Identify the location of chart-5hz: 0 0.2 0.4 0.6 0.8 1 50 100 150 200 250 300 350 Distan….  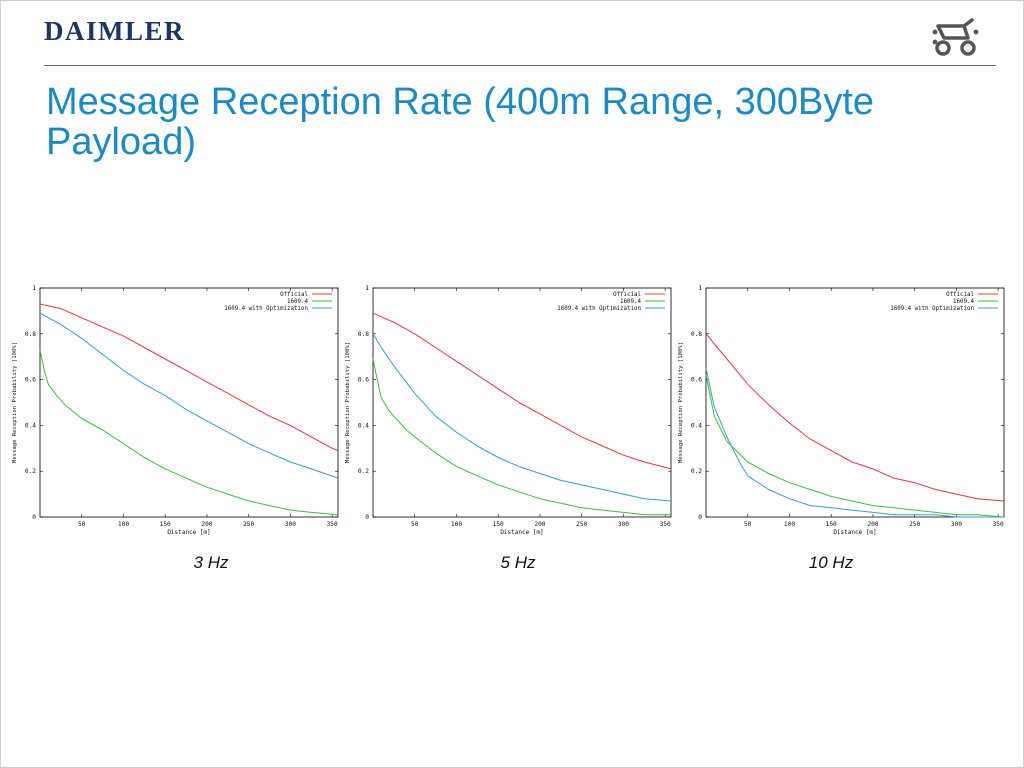
(510, 412).